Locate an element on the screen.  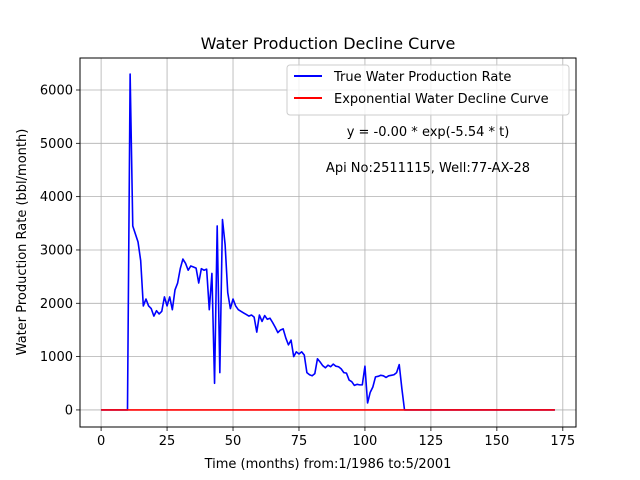
x-tick-label: 175 is located at coordinates (562, 441).